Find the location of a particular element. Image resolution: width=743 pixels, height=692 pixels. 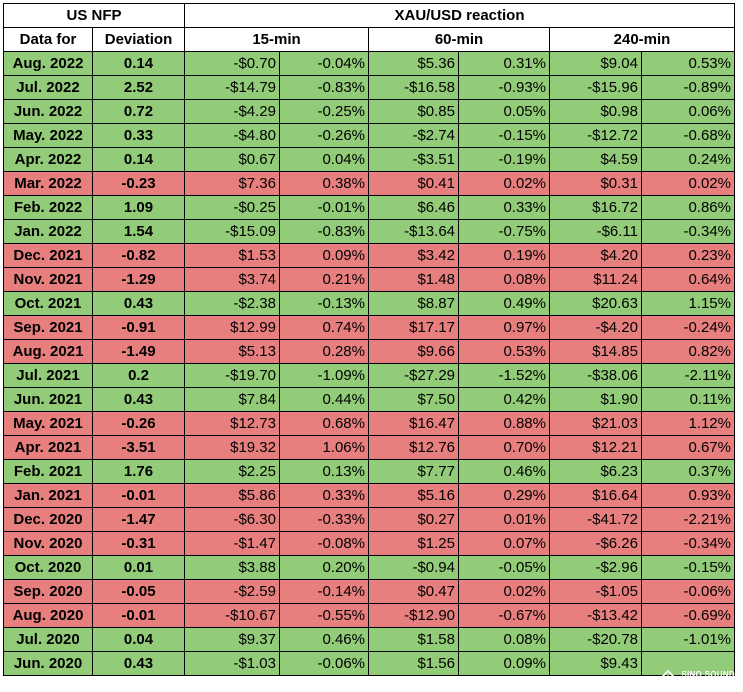

row-date: Jul. 2021 is located at coordinates (48, 375).